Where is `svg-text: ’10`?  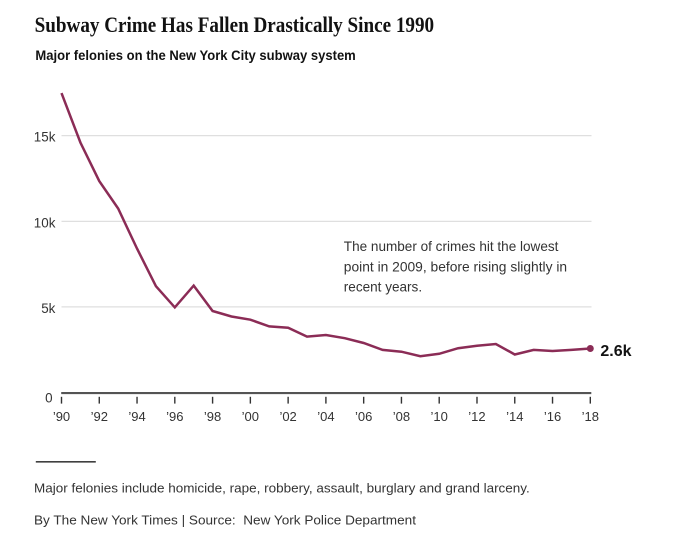
svg-text: ’10 is located at coordinates (439, 416).